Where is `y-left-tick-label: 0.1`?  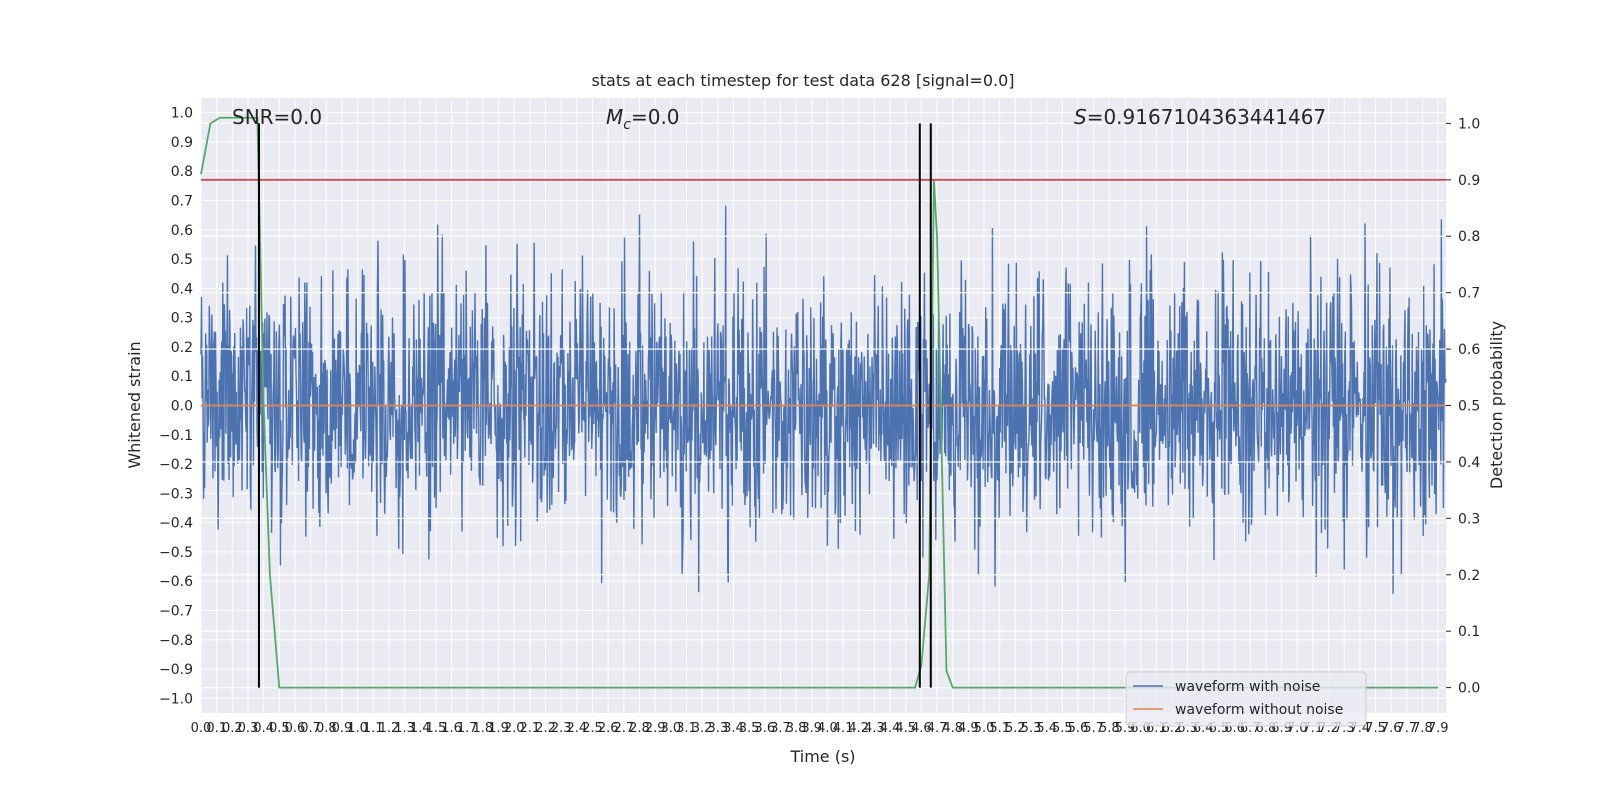 y-left-tick-label: 0.1 is located at coordinates (182, 377).